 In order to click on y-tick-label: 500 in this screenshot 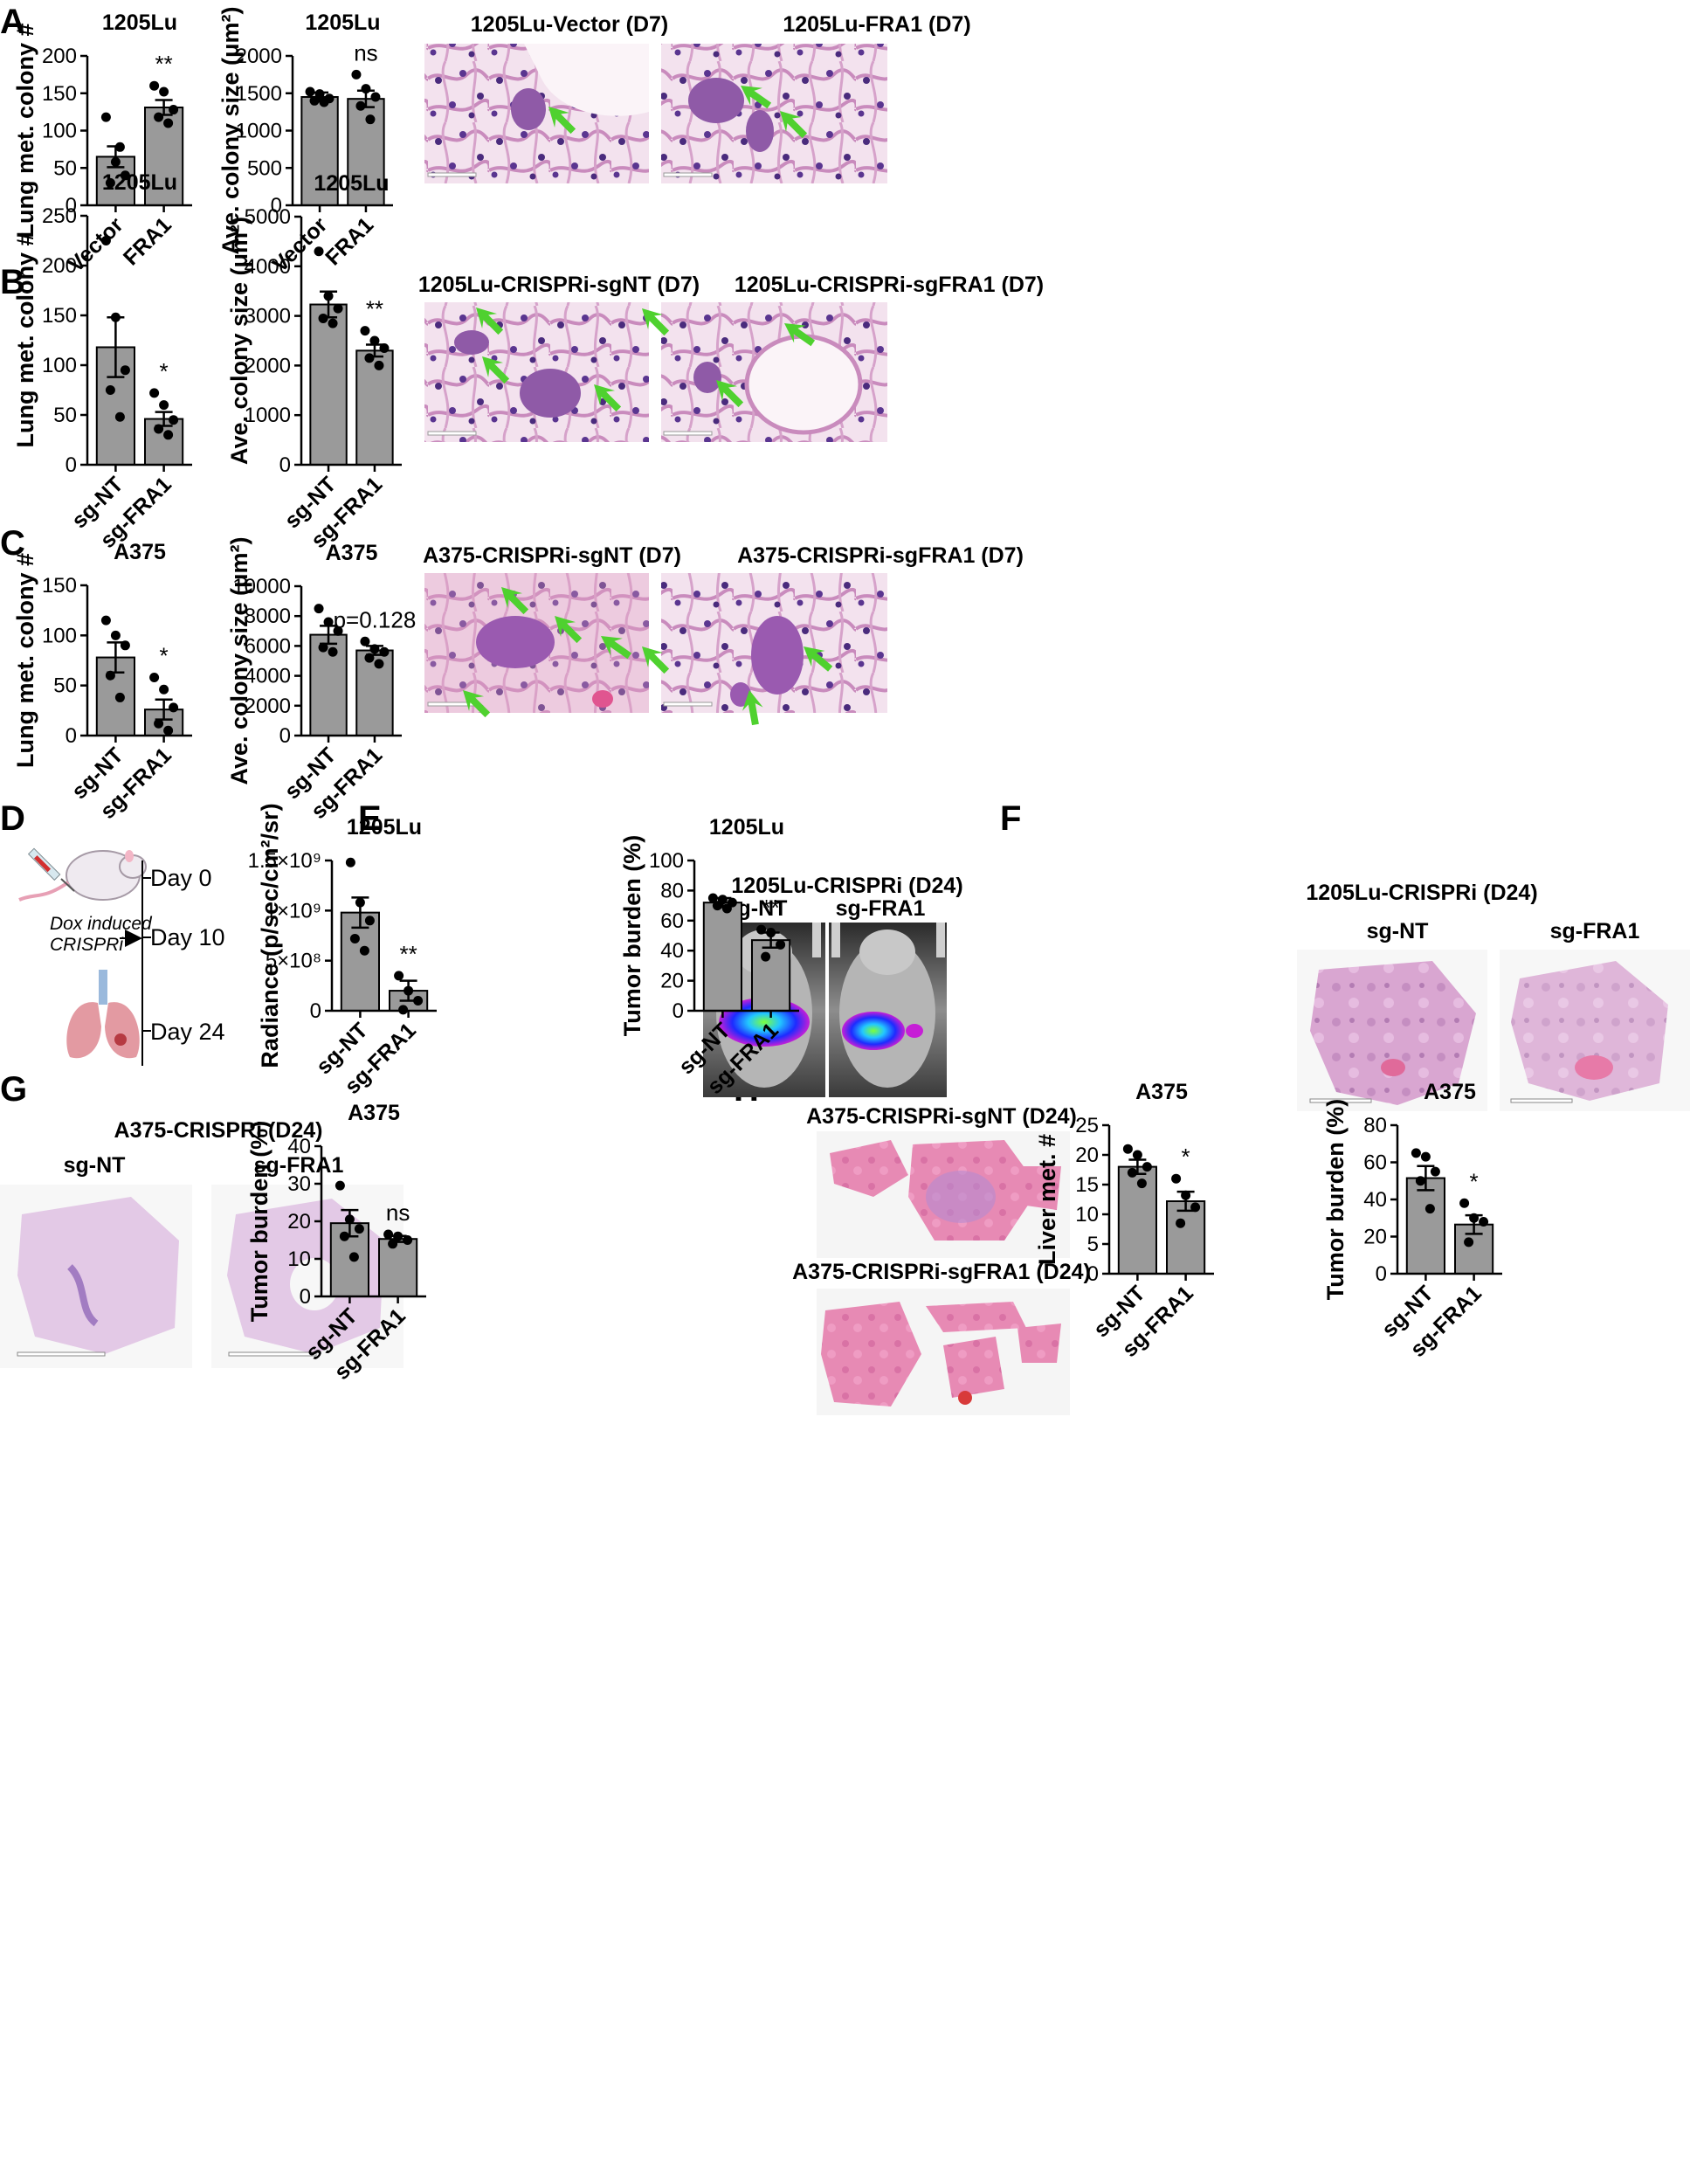, I will do `click(264, 168)`.